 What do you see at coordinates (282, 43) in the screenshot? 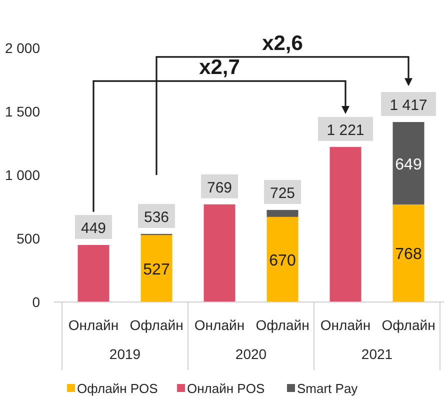
I see `annotation: x2,6` at bounding box center [282, 43].